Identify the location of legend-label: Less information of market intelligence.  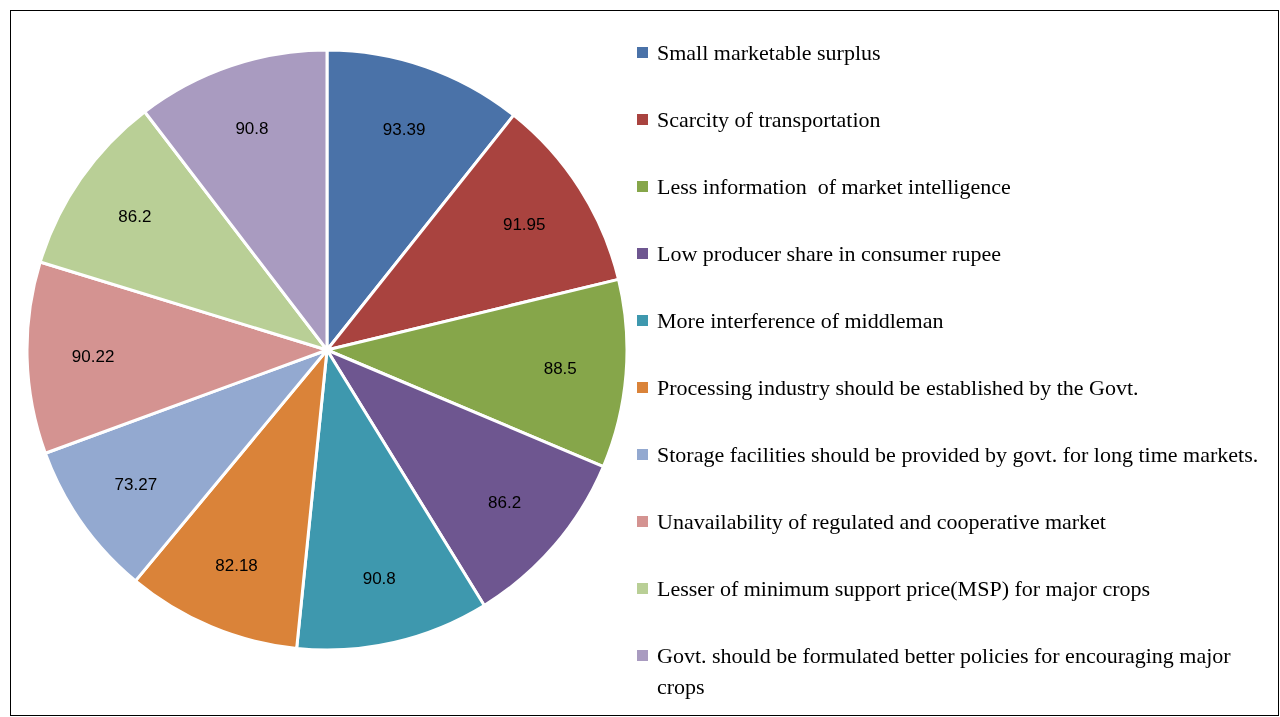
(834, 186).